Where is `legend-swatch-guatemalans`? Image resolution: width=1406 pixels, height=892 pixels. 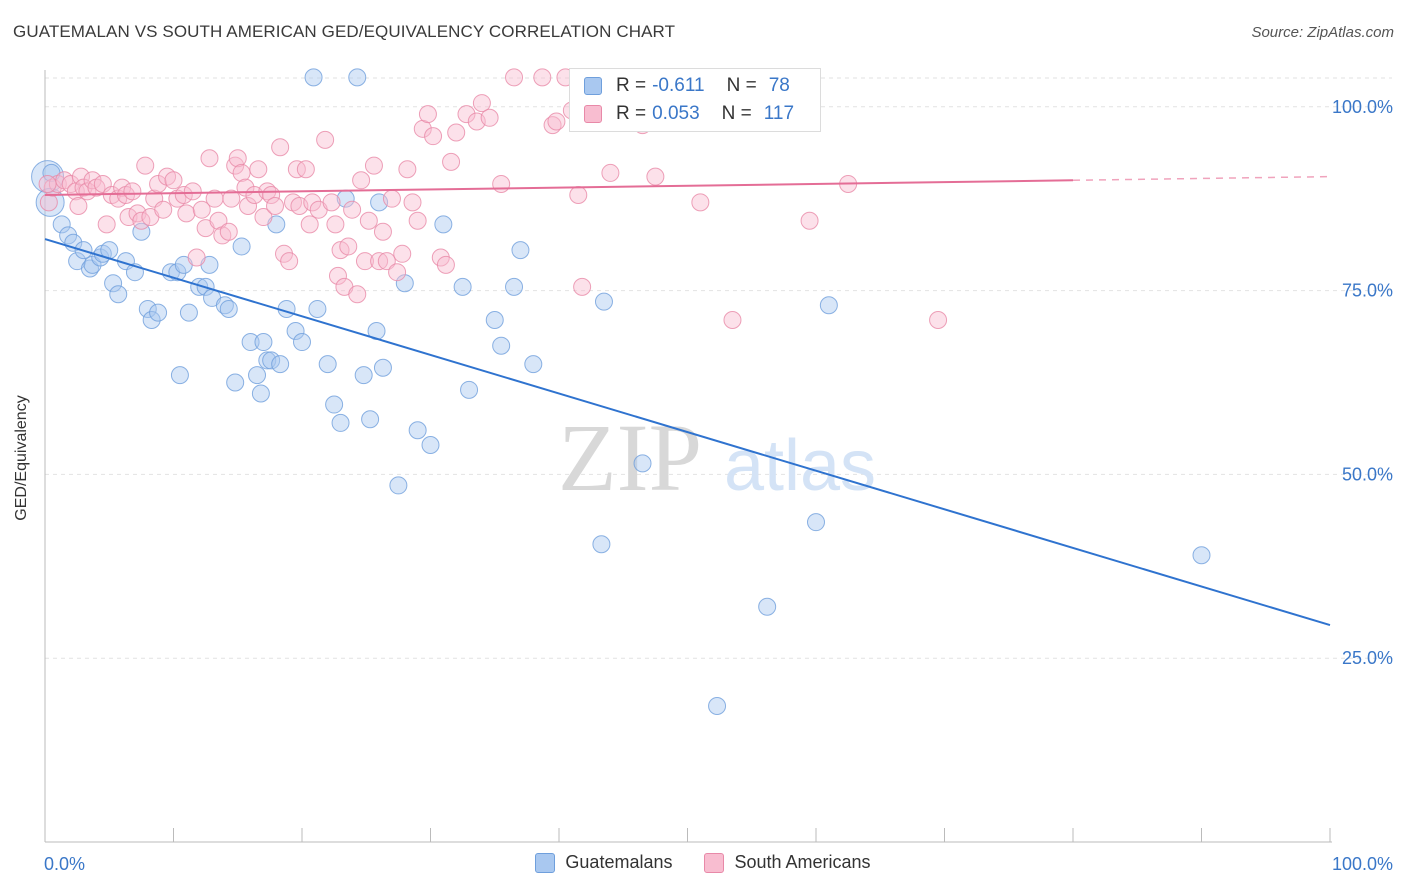 legend-swatch-guatemalans is located at coordinates (545, 862).